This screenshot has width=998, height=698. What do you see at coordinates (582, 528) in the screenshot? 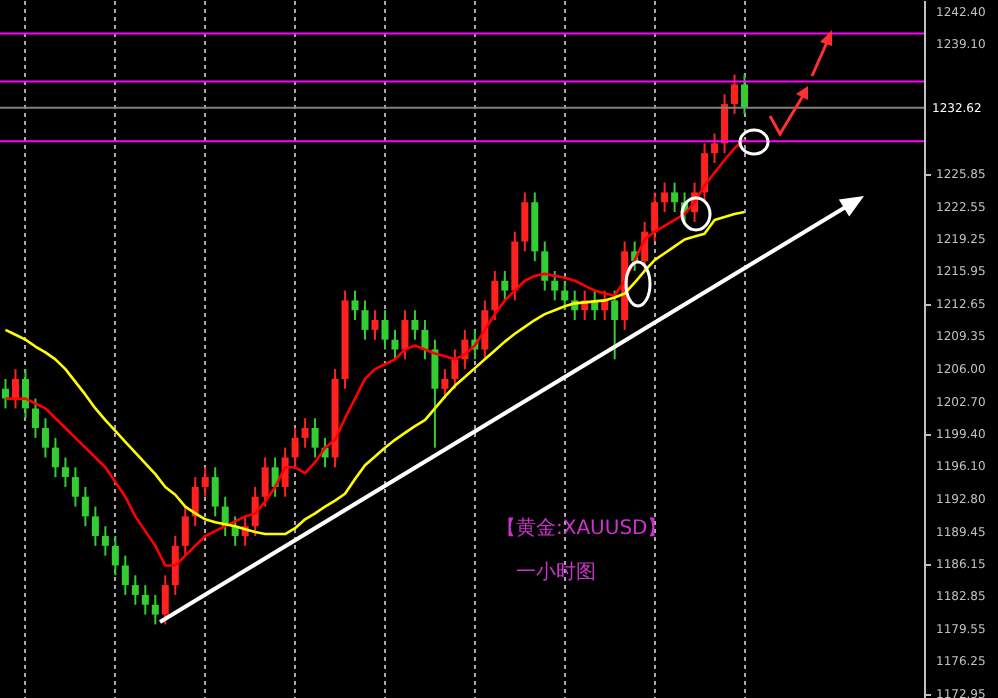
I see `annotation: 【黄金:XAUUSD】` at bounding box center [582, 528].